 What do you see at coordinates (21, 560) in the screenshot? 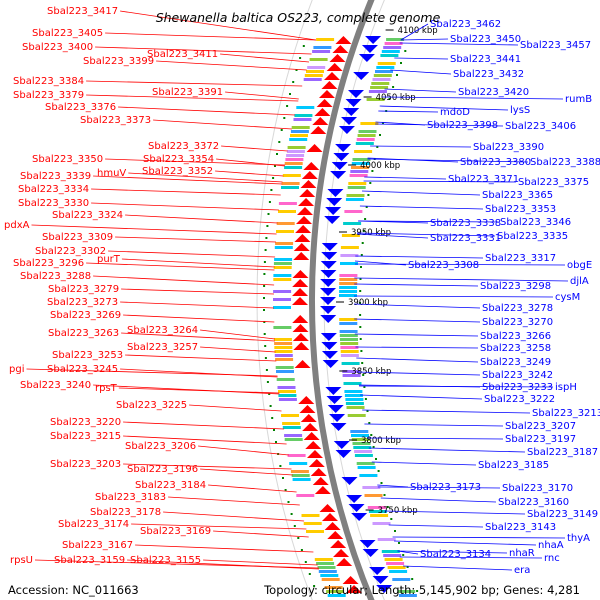
I see `forward-gene-label: rpsU` at bounding box center [21, 560].